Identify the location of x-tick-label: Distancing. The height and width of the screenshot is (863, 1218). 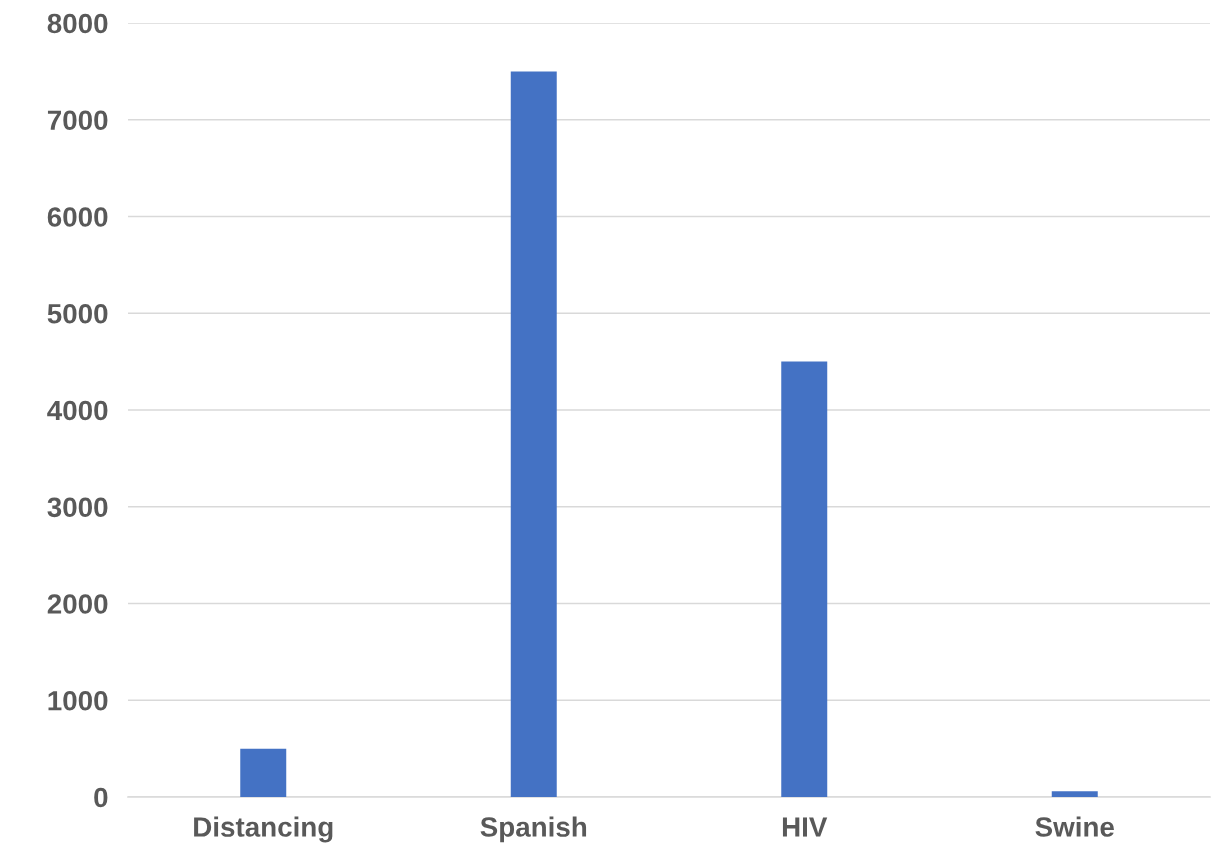
(263, 829).